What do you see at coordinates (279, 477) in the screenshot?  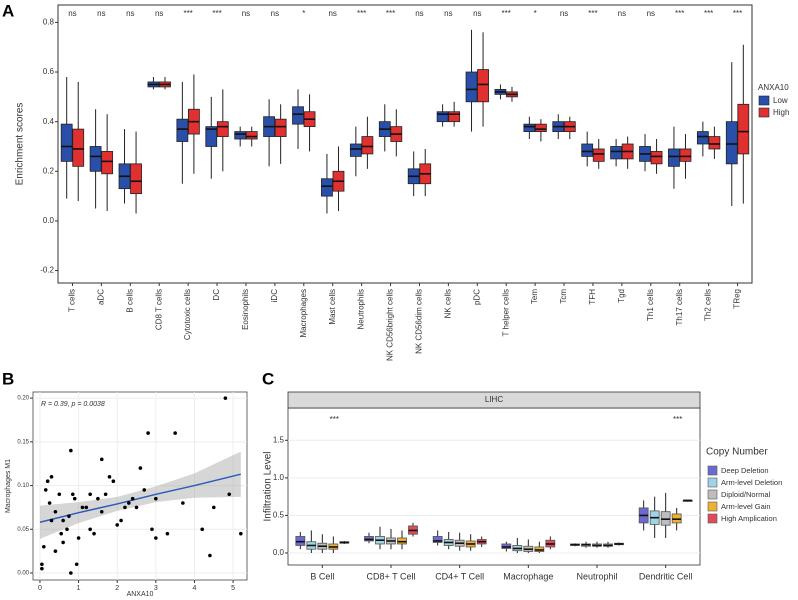 I see `y-tick-label: 1.0` at bounding box center [279, 477].